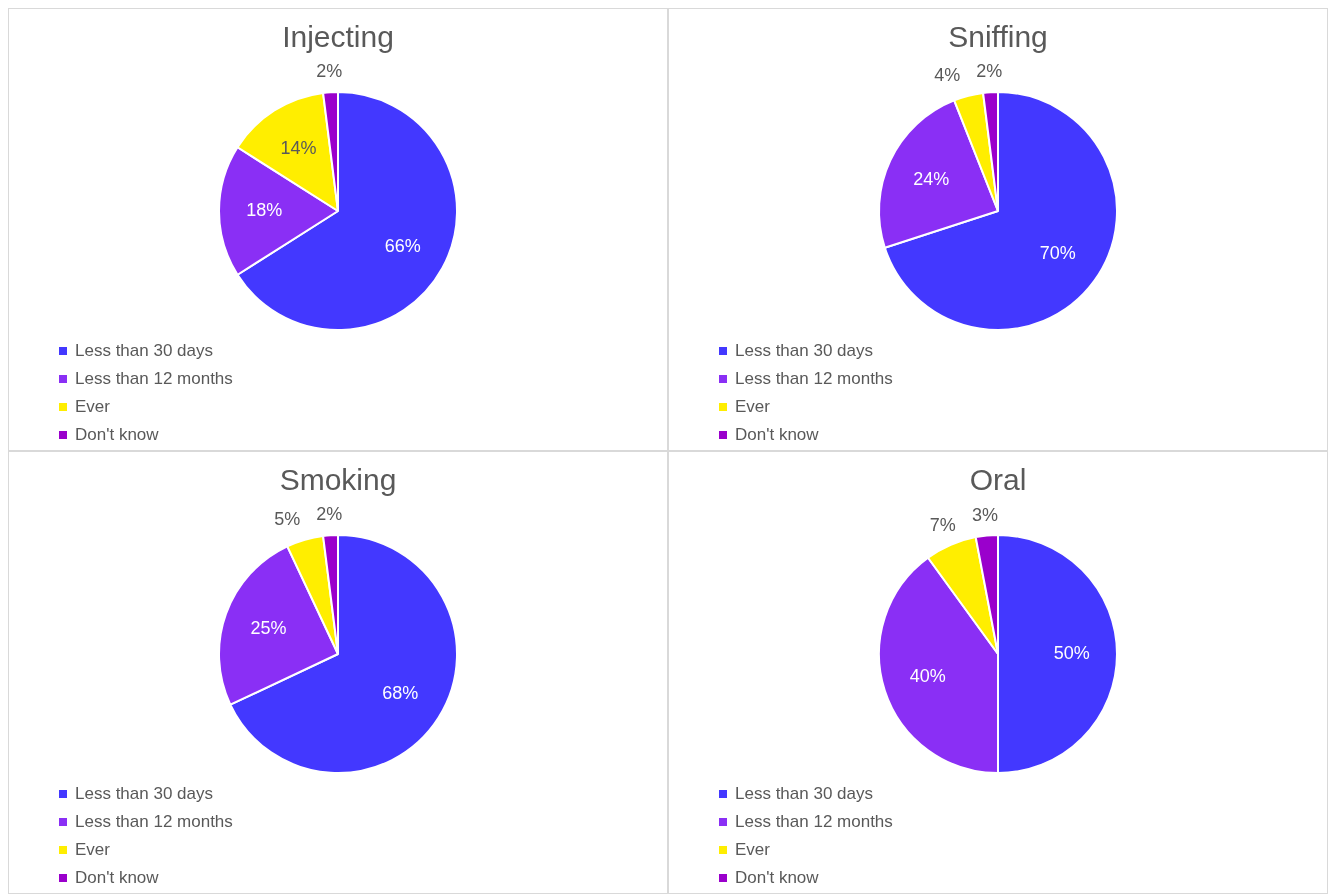 The image size is (1338, 896). I want to click on data-label: 5%, so click(287, 519).